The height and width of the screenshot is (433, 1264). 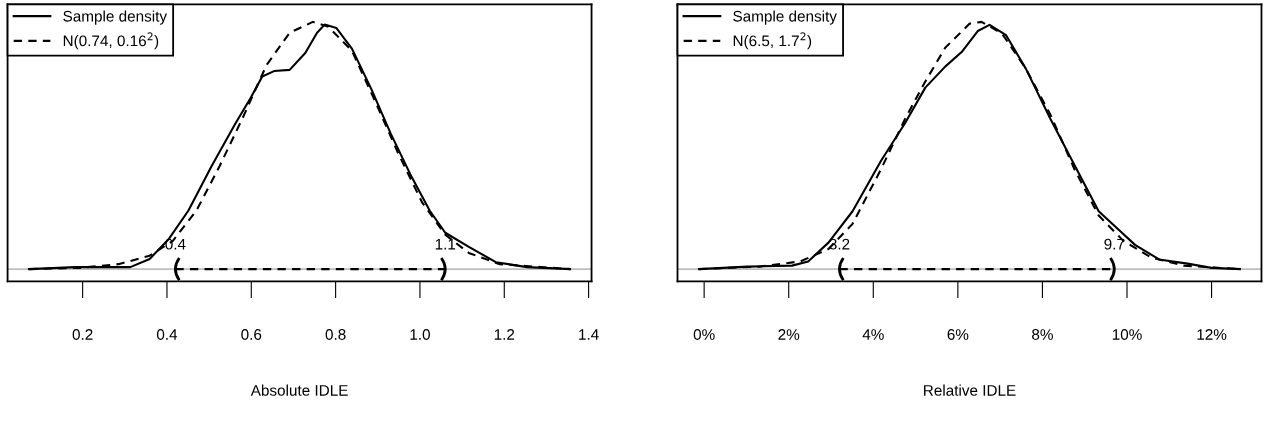 I want to click on x-tick-label: 2%, so click(x=789, y=334).